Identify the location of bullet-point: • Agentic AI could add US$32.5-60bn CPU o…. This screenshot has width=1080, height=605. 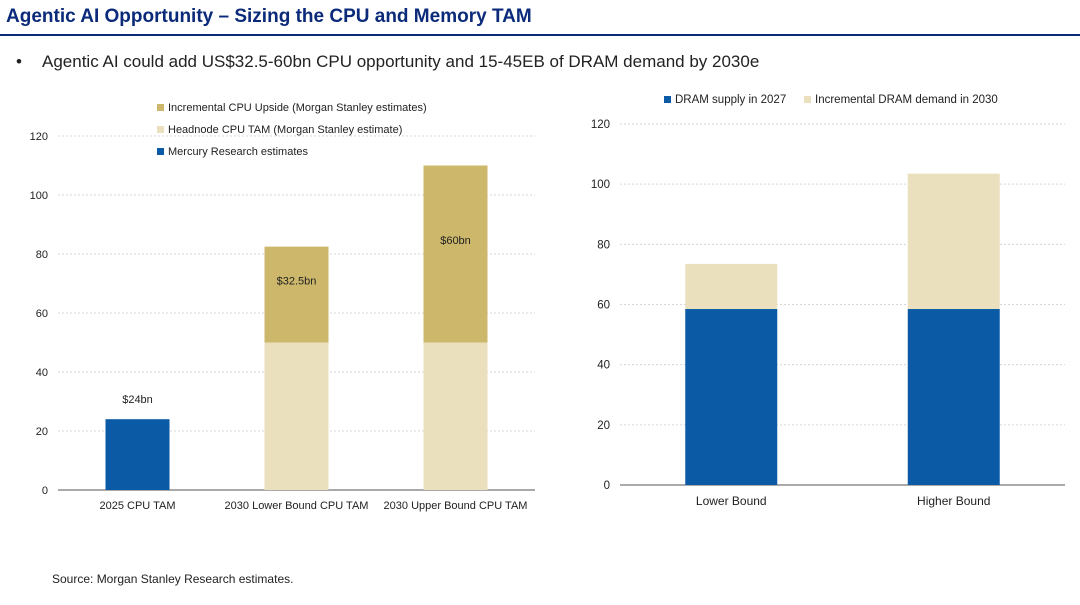
(387, 62).